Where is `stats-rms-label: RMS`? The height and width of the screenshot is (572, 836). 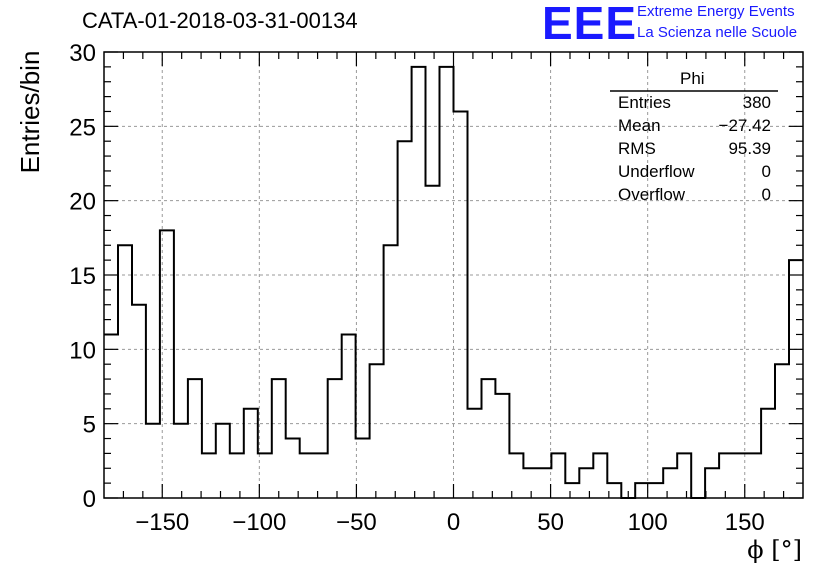
stats-rms-label: RMS is located at coordinates (637, 148).